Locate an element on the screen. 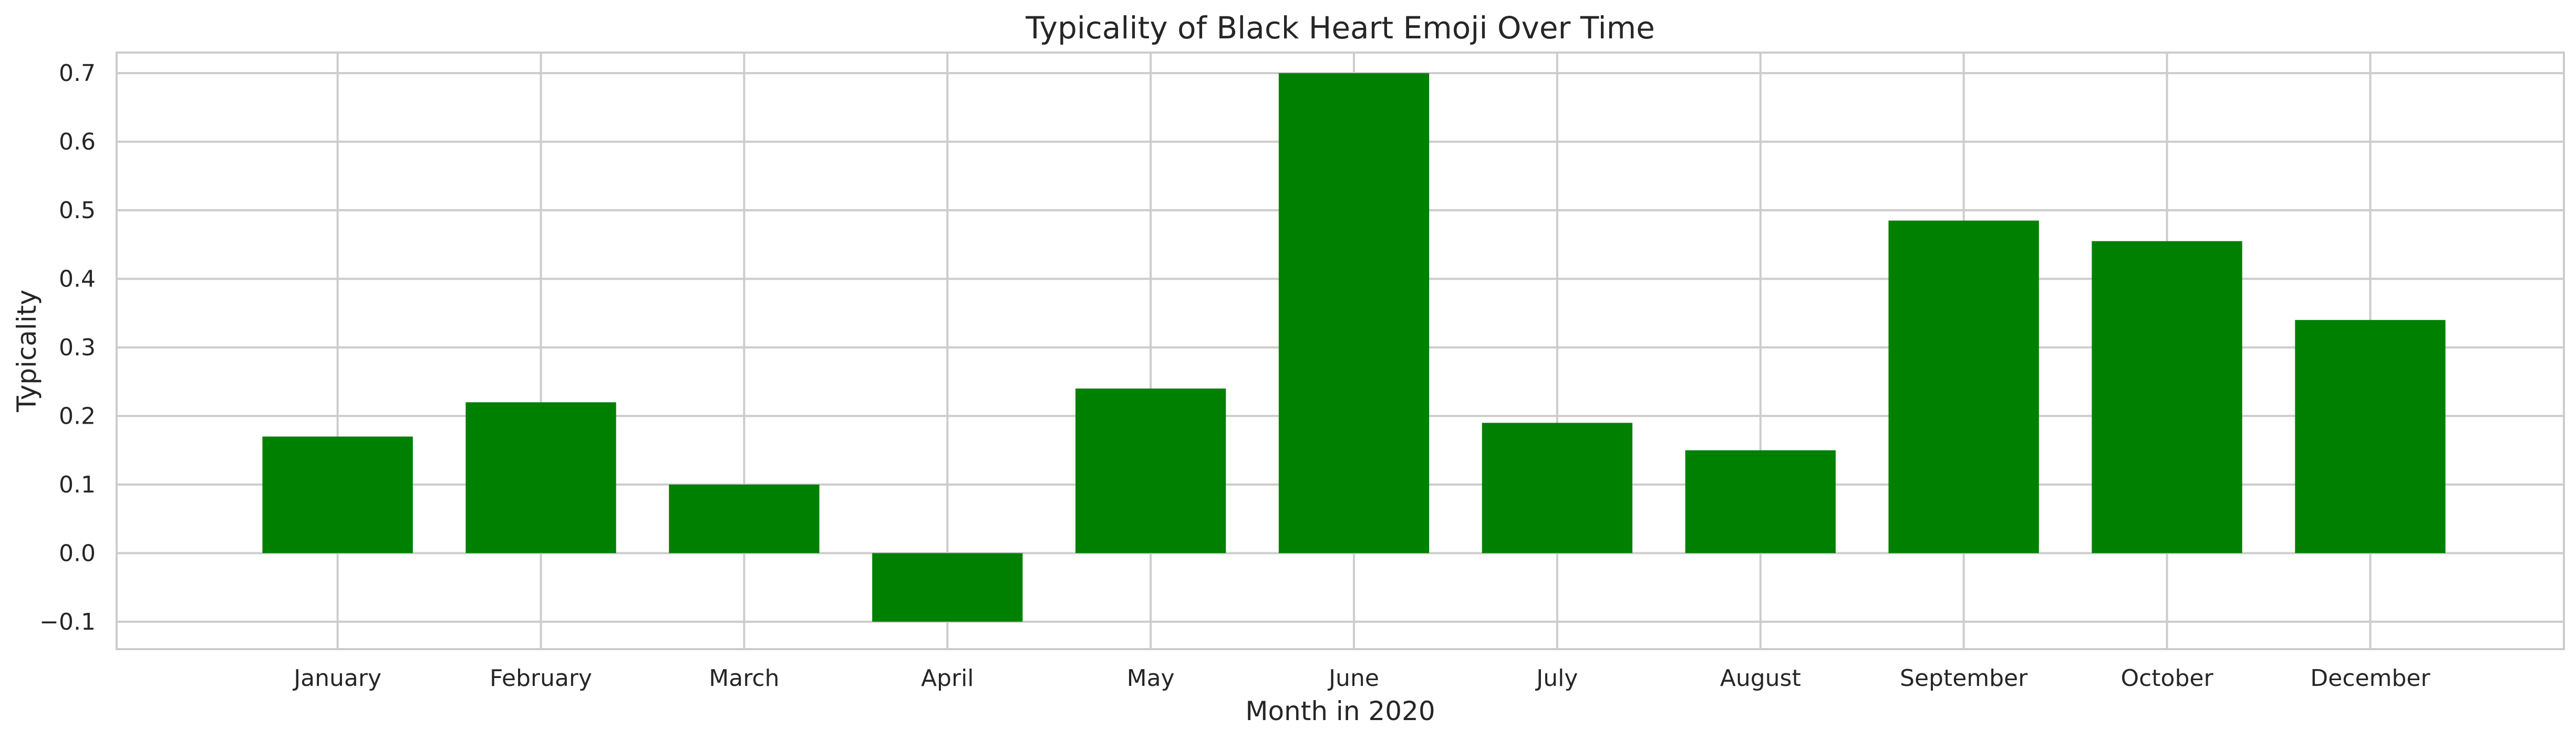 The image size is (2576, 739). x-tick-label-december: December is located at coordinates (2370, 678).